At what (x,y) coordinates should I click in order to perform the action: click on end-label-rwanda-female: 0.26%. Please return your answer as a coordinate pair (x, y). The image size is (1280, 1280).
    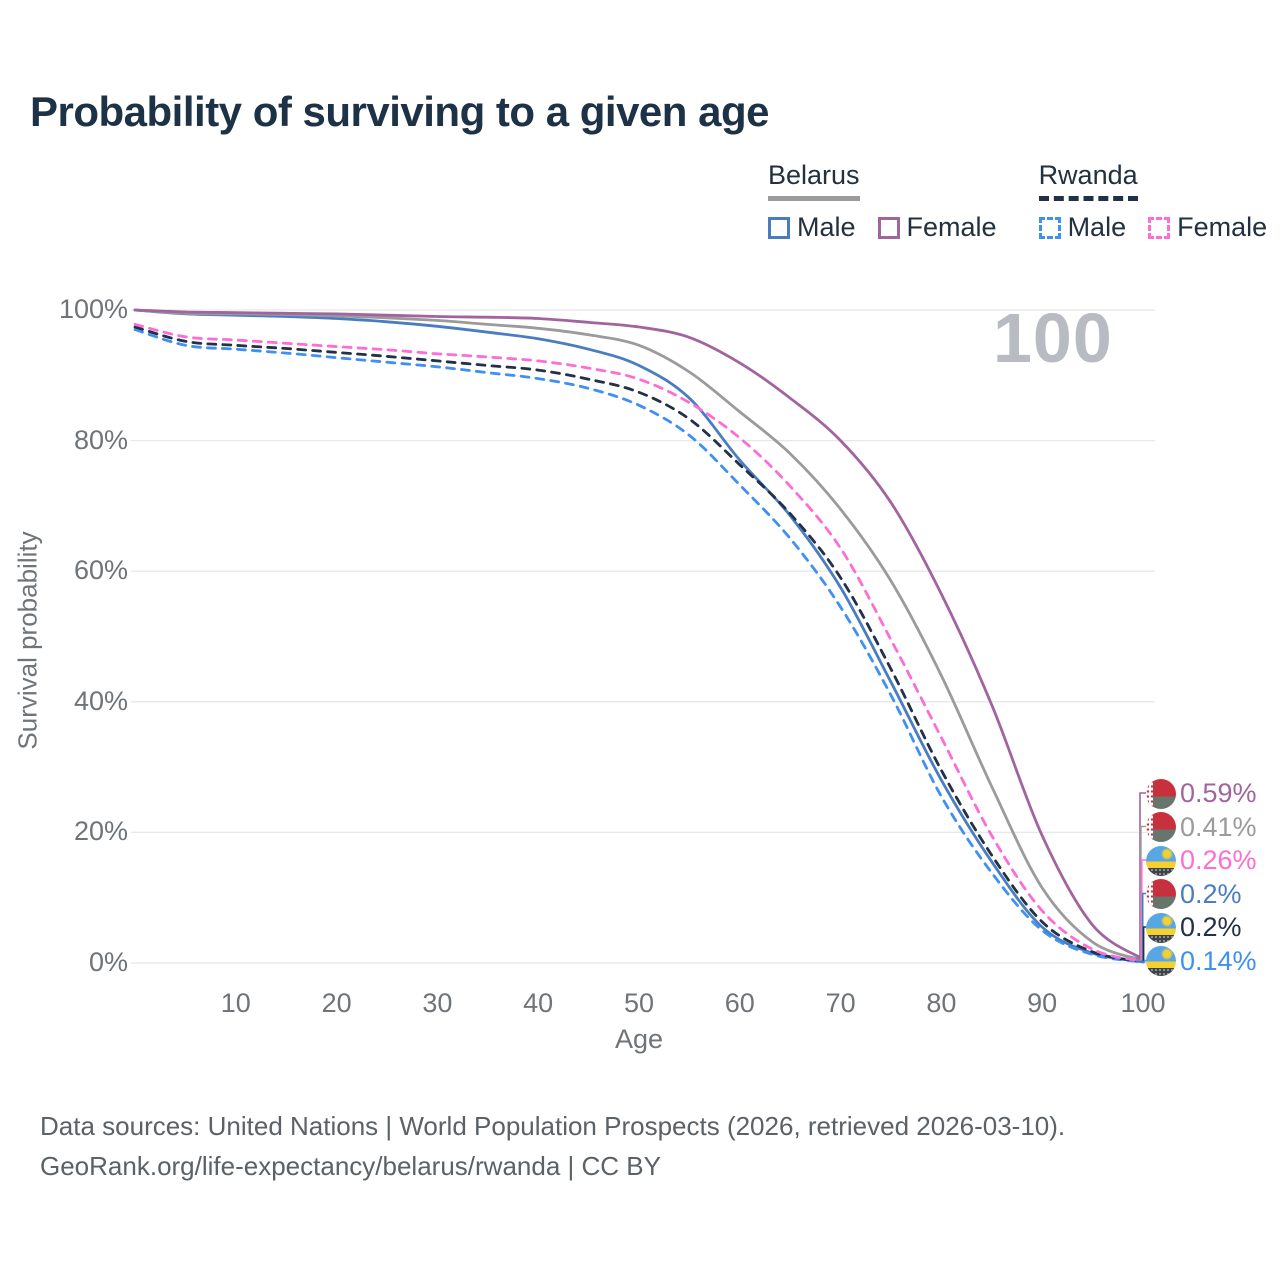
    Looking at the image, I should click on (1201, 860).